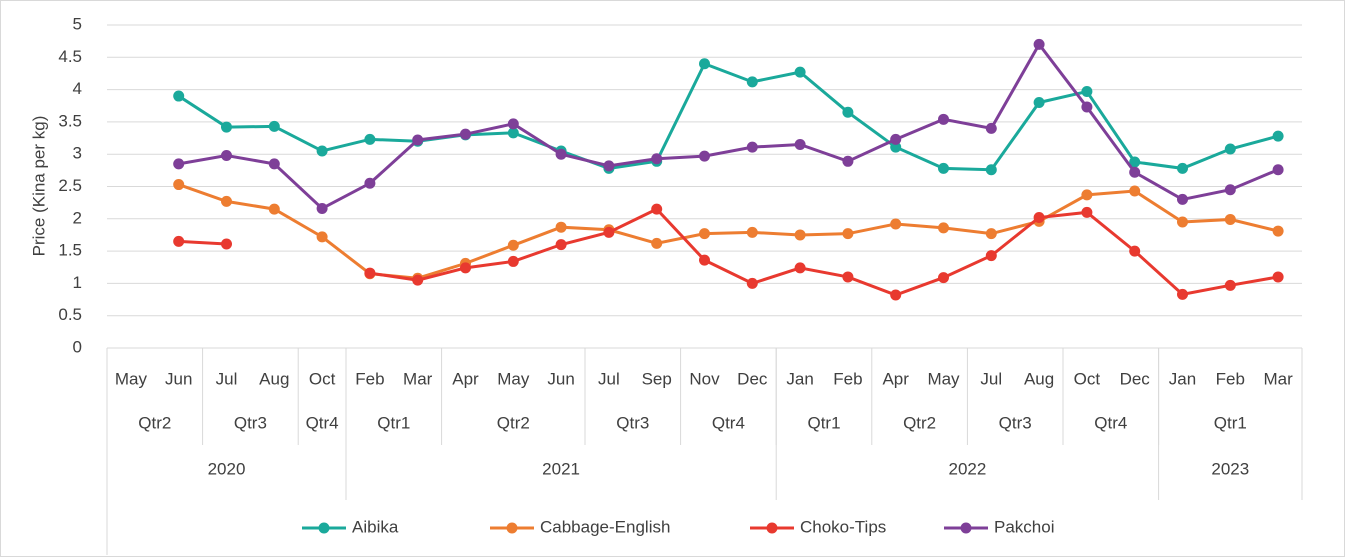 Image resolution: width=1345 pixels, height=557 pixels. Describe the element at coordinates (752, 378) in the screenshot. I see `x-tick-label: Dec` at that location.